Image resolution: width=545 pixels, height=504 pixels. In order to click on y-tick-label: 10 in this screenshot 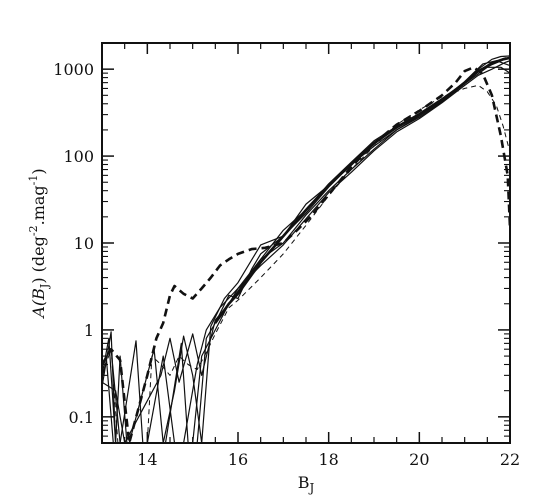, I will do `click(84, 243)`.